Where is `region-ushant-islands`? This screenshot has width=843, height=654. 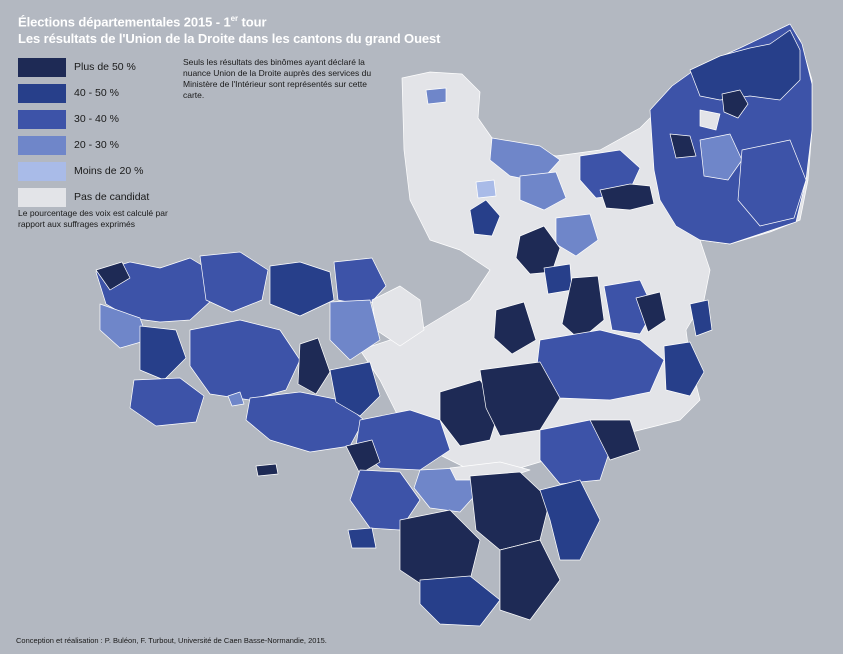 region-ushant-islands is located at coordinates (236, 399).